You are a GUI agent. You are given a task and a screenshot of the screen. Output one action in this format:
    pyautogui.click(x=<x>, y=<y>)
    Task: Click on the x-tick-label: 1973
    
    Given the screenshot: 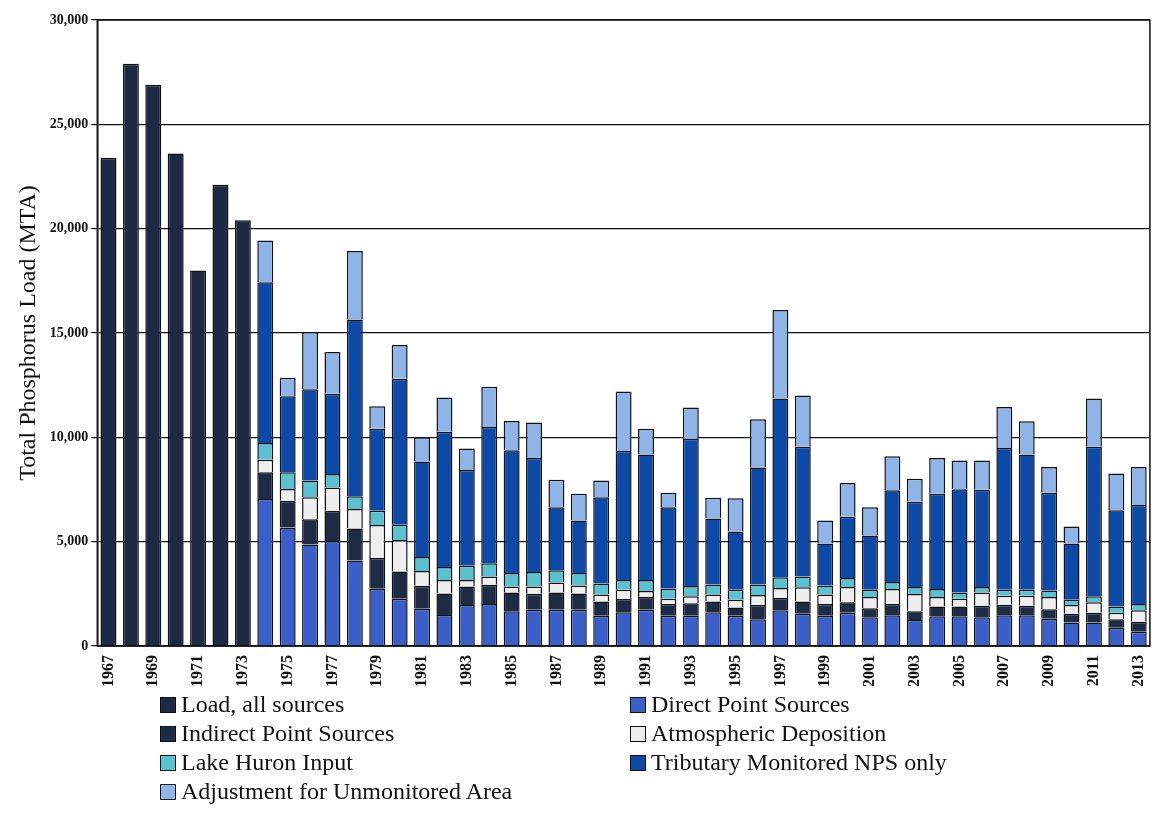 What is the action you would take?
    pyautogui.click(x=242, y=671)
    